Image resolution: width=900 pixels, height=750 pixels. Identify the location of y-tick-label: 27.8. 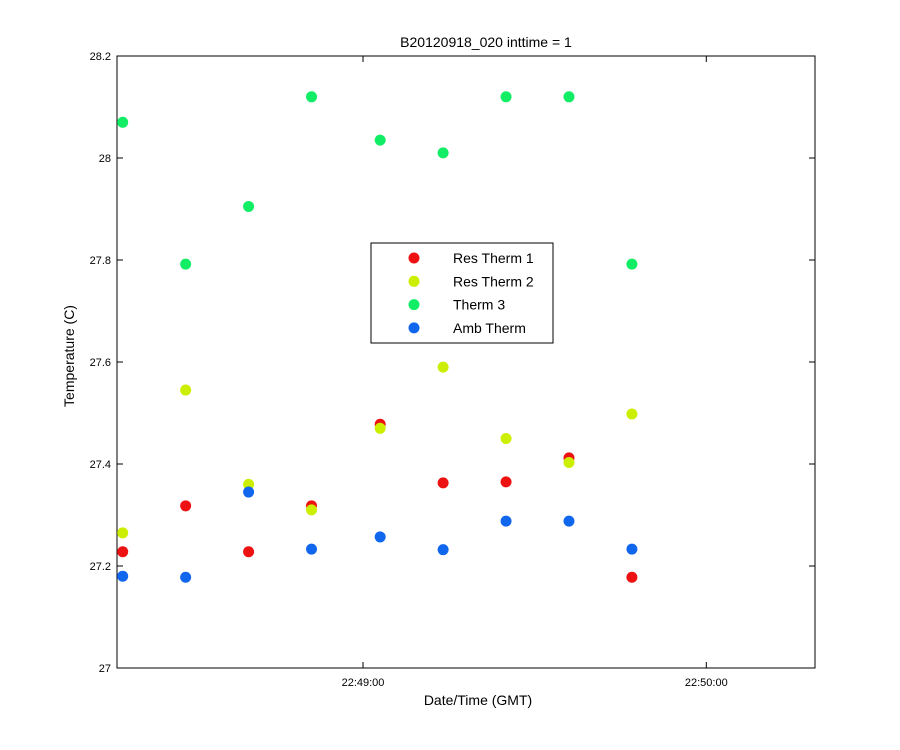
(100, 261).